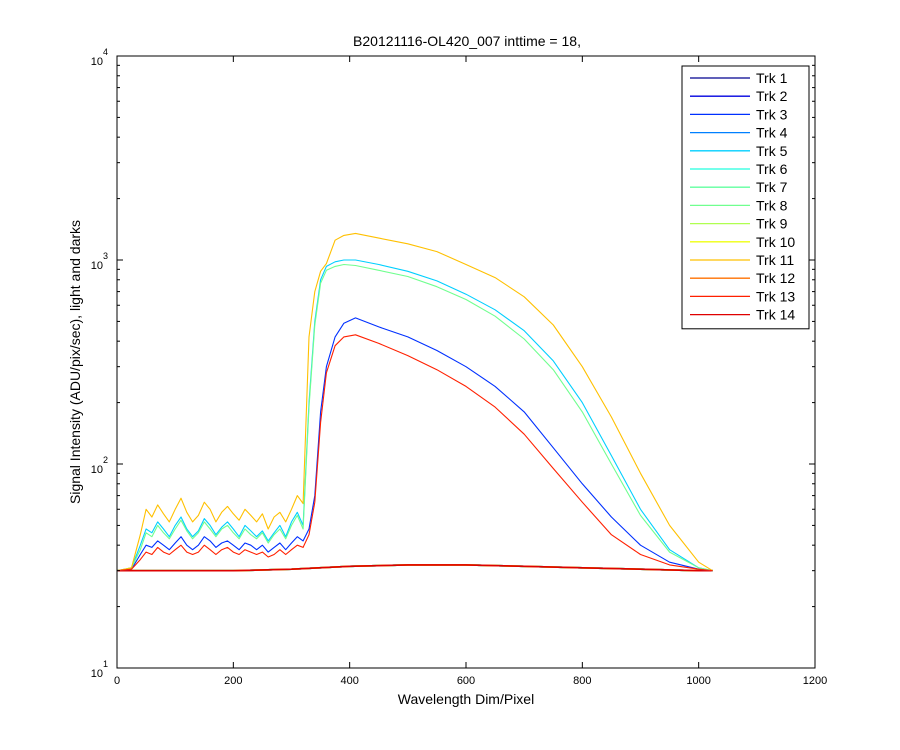 Image resolution: width=900 pixels, height=750 pixels. I want to click on legend-label: Trk 3, so click(772, 114).